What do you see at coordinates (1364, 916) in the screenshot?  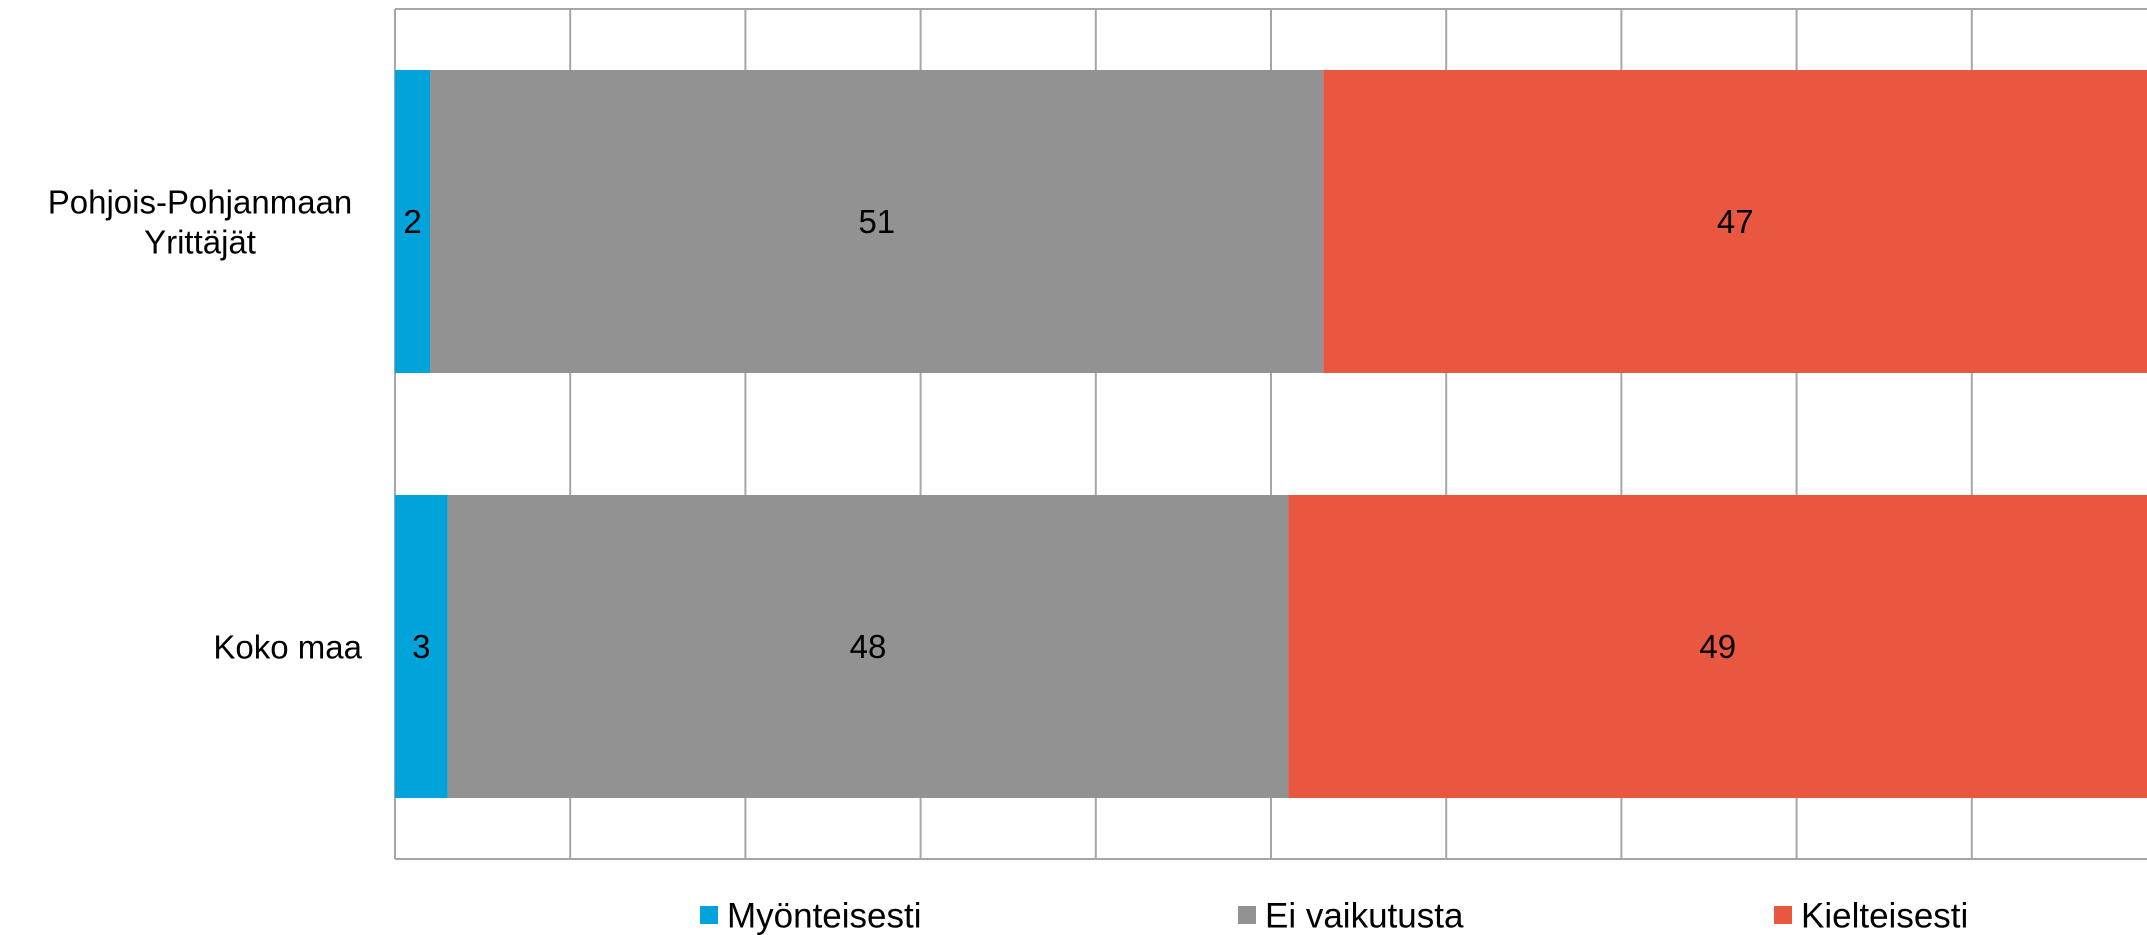 I see `legend-label-ei-vaikutusta: Ei vaikutusta` at bounding box center [1364, 916].